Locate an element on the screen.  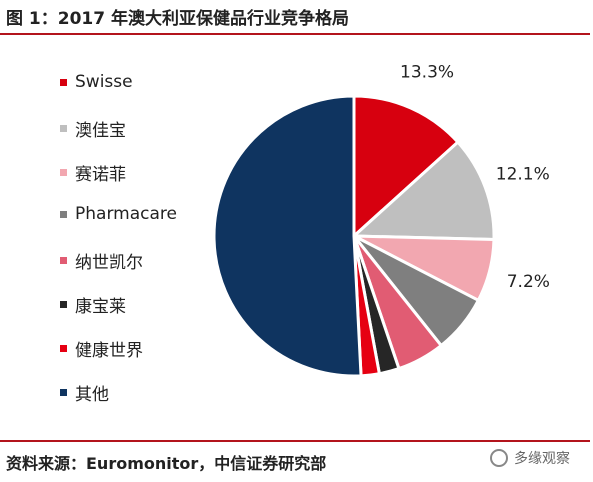
legend-label: Pharmacare is located at coordinates (126, 214).